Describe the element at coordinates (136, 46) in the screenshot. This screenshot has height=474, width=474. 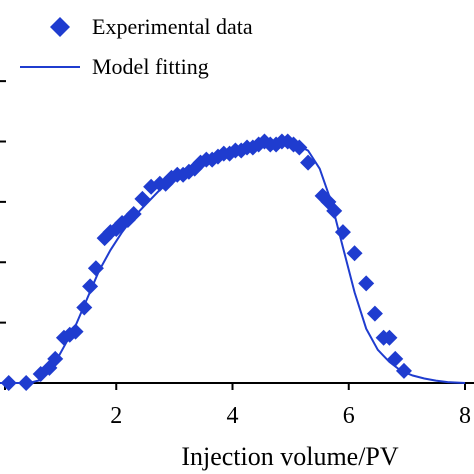
I see `legend: Experimental data Model fitting` at that location.